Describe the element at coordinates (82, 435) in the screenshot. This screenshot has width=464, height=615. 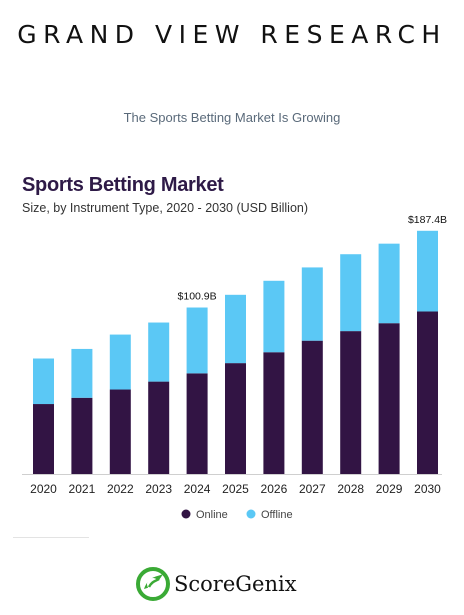
I see `bar-online-2021` at that location.